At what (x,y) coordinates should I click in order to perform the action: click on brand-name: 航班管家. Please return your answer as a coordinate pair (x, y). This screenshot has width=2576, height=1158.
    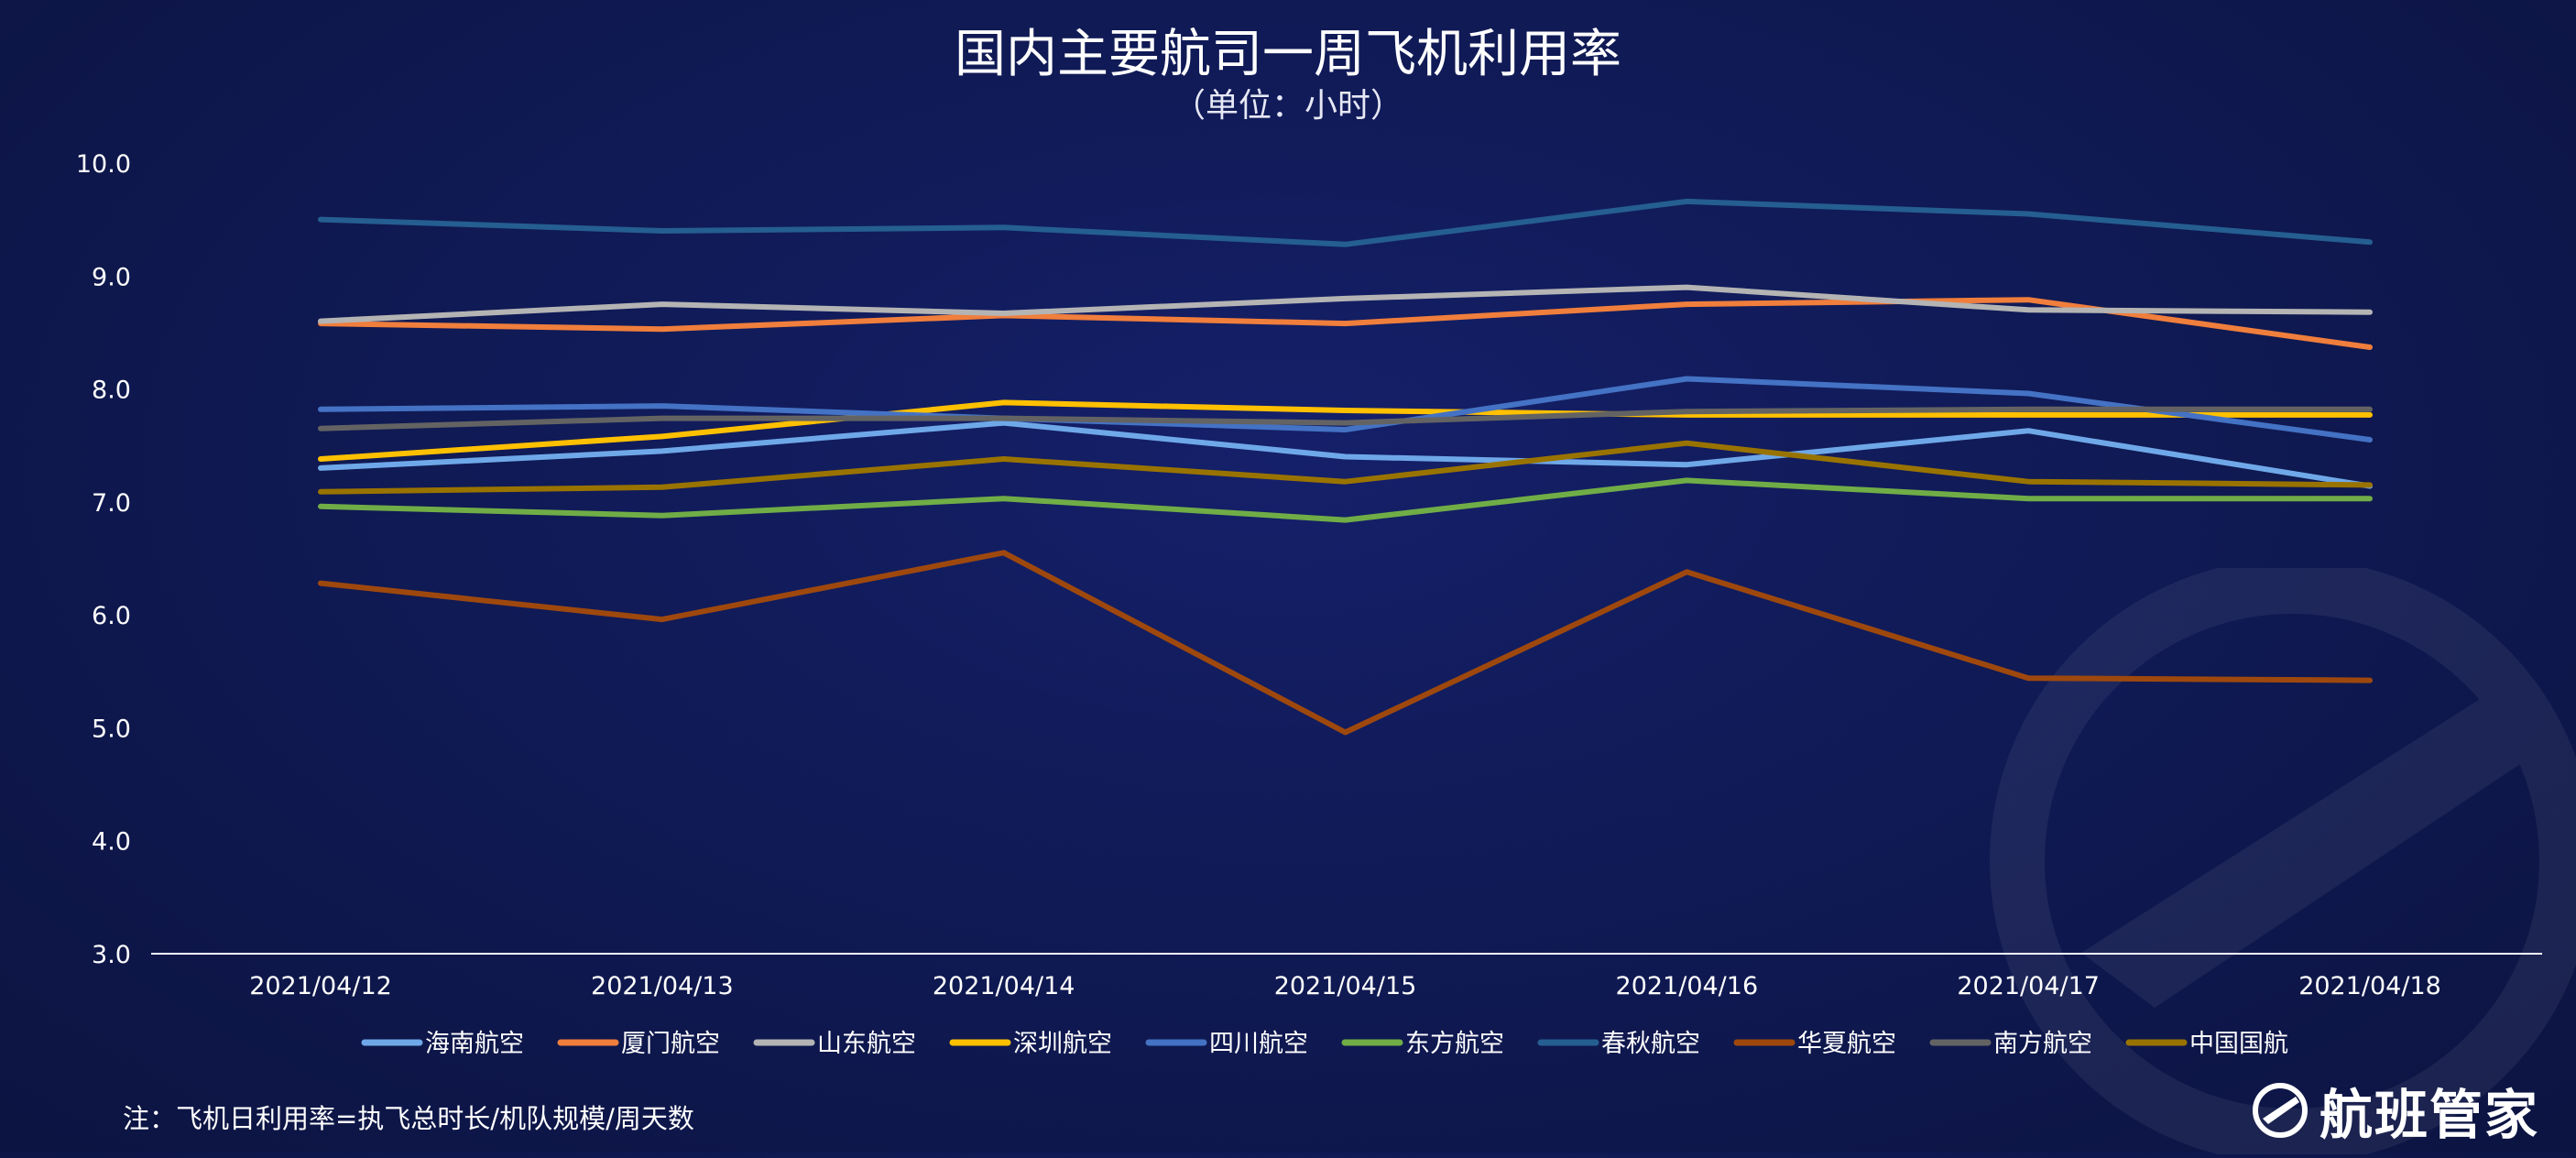
    Looking at the image, I should click on (2429, 1115).